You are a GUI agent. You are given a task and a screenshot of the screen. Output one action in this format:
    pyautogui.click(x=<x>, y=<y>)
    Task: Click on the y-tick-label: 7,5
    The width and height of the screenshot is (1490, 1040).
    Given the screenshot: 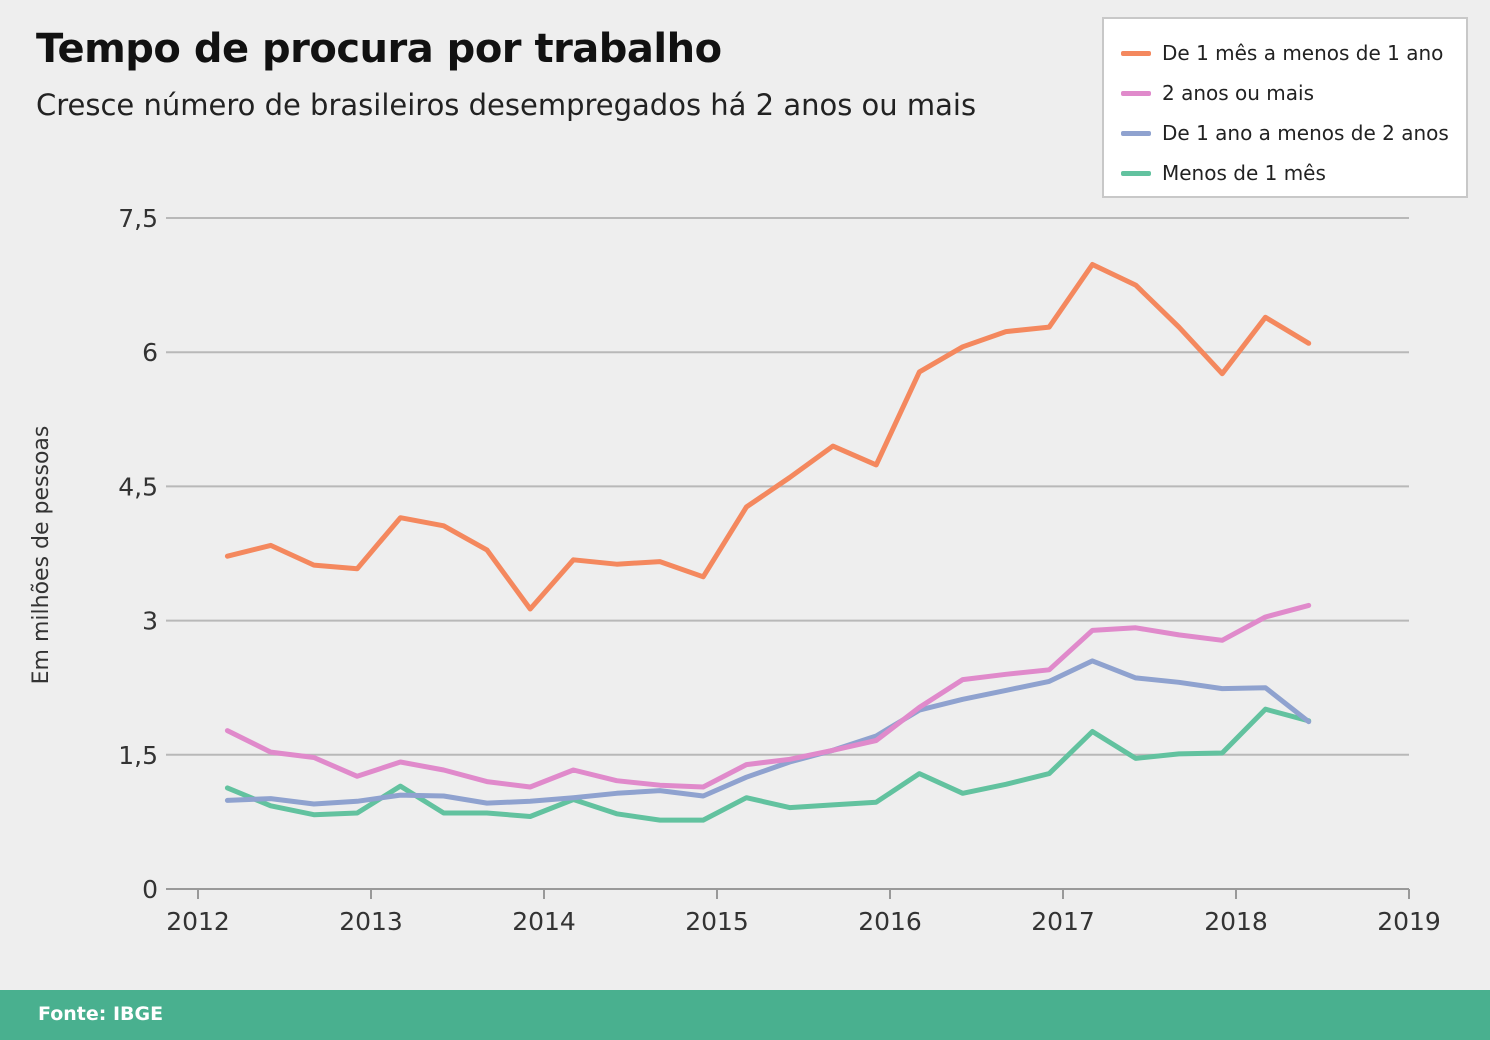 What is the action you would take?
    pyautogui.click(x=138, y=218)
    